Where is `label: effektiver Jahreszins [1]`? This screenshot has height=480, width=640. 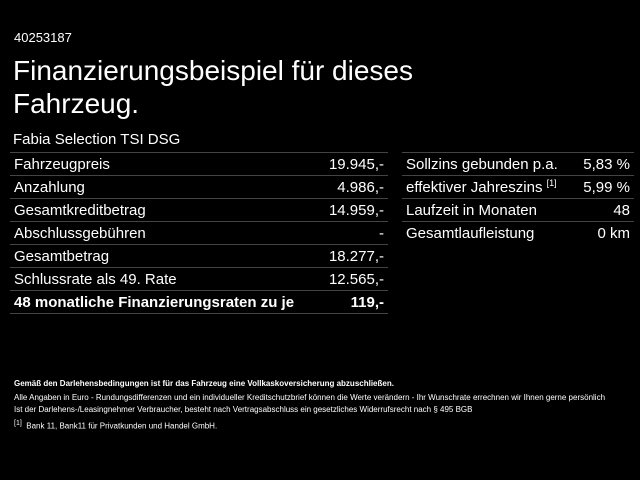 label: effektiver Jahreszins [1] is located at coordinates (488, 187).